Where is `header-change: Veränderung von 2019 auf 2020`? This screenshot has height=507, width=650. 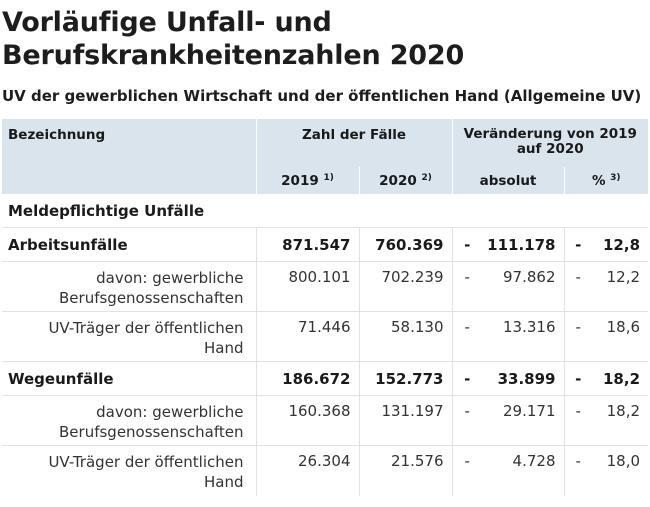 header-change: Veränderung von 2019 auf 2020 is located at coordinates (550, 143).